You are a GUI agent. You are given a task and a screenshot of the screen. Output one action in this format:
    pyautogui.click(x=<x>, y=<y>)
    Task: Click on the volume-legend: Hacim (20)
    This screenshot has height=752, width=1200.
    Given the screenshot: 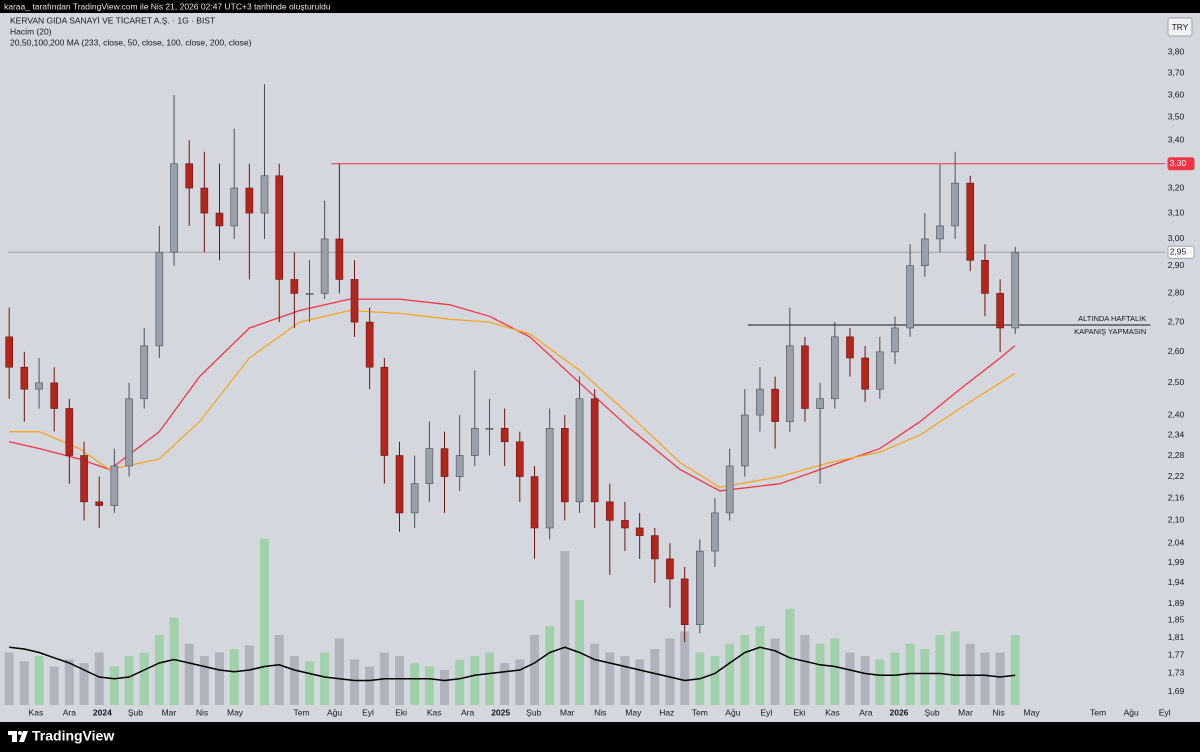 What is the action you would take?
    pyautogui.click(x=31, y=31)
    